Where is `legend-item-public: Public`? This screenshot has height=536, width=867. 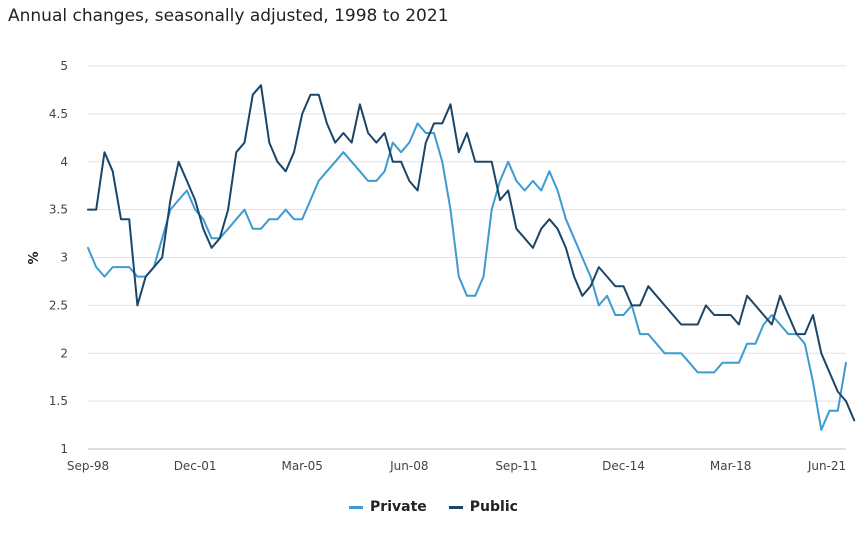
legend-item-public: Public is located at coordinates (483, 507).